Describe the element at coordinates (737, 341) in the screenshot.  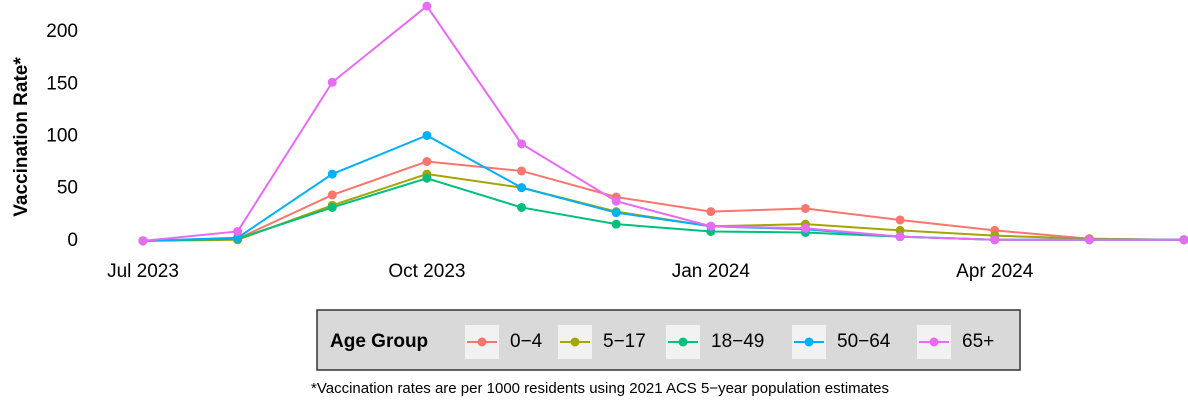
I see `legend-label: 18−49` at that location.